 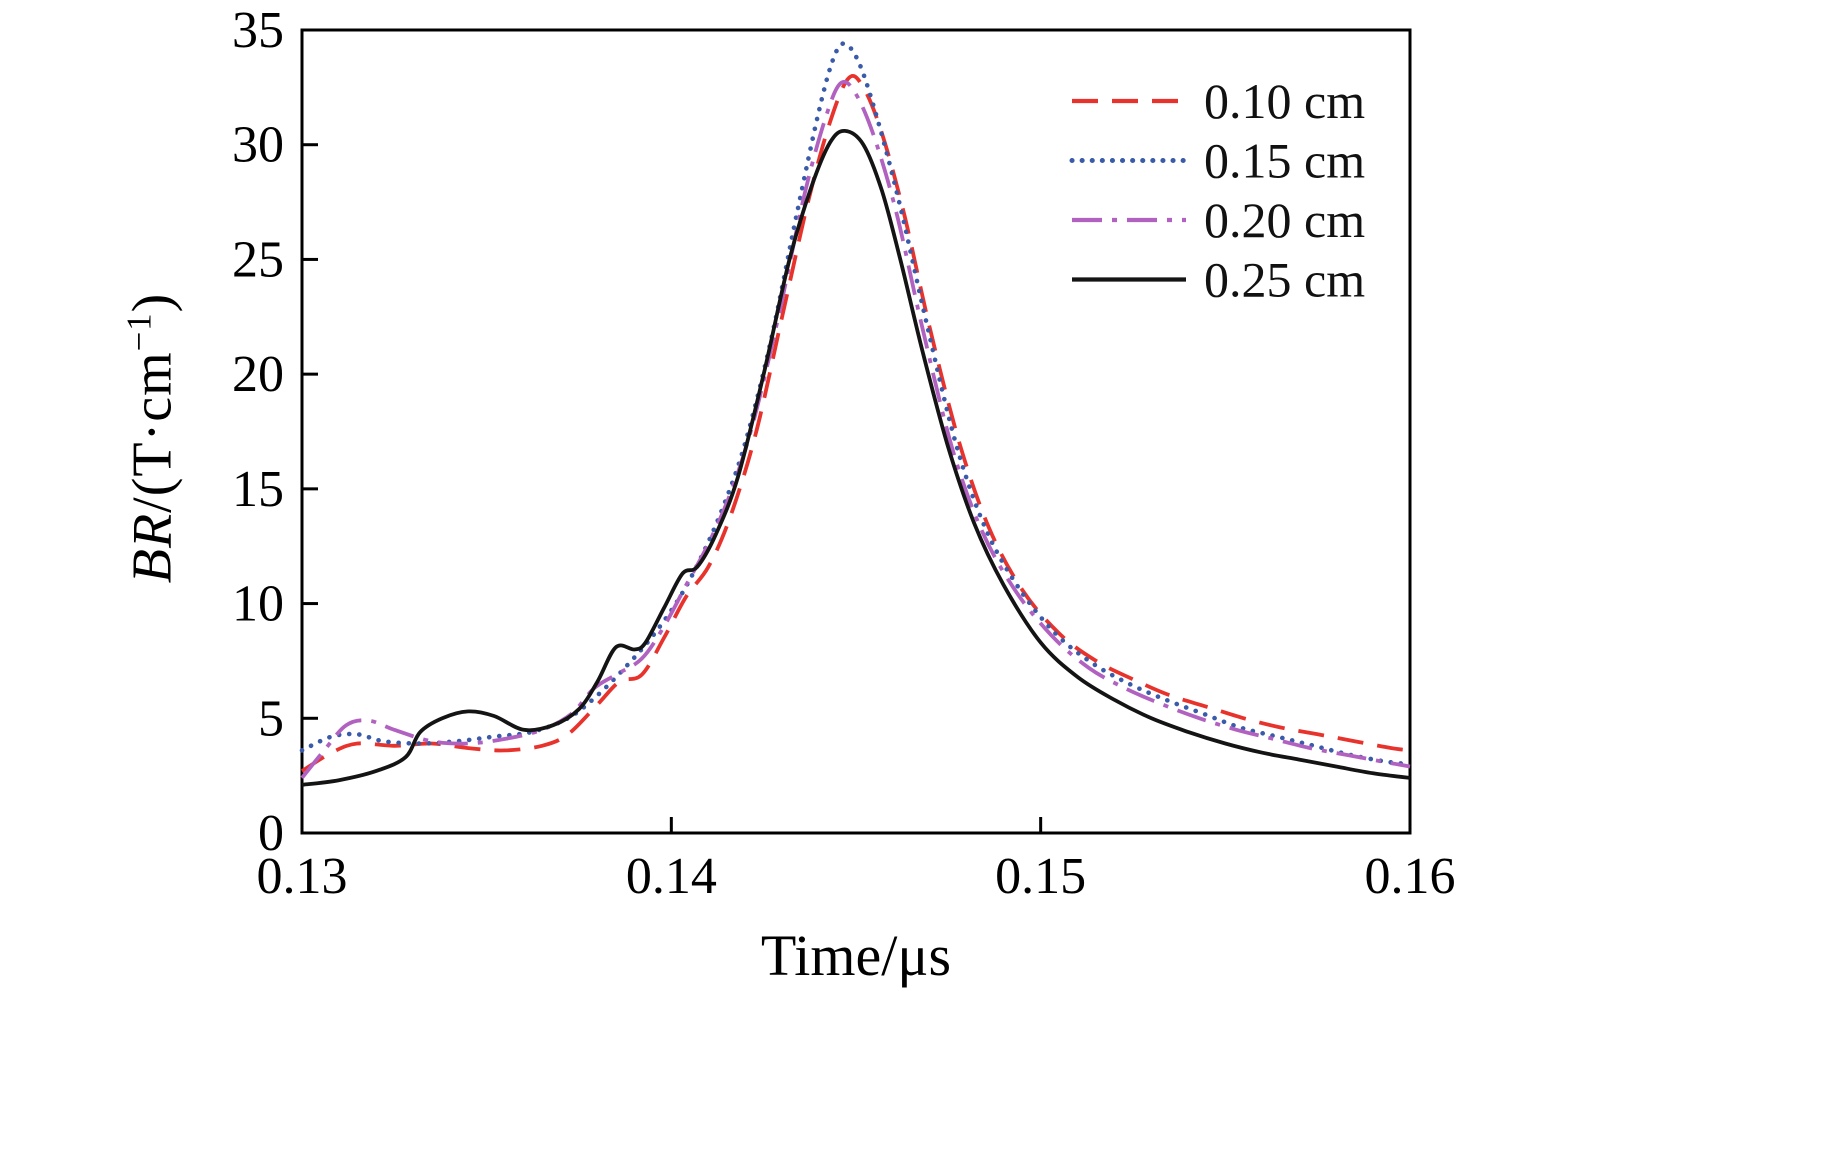 I want to click on x-tick-label: 0.15, so click(x=1040, y=876).